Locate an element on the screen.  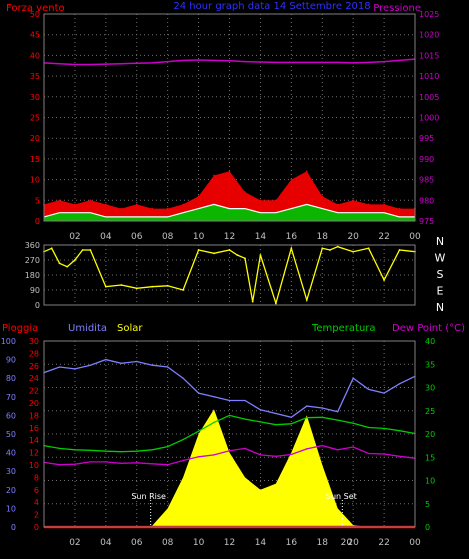
temperature-y-tick-label: 20 is located at coordinates (430, 434).